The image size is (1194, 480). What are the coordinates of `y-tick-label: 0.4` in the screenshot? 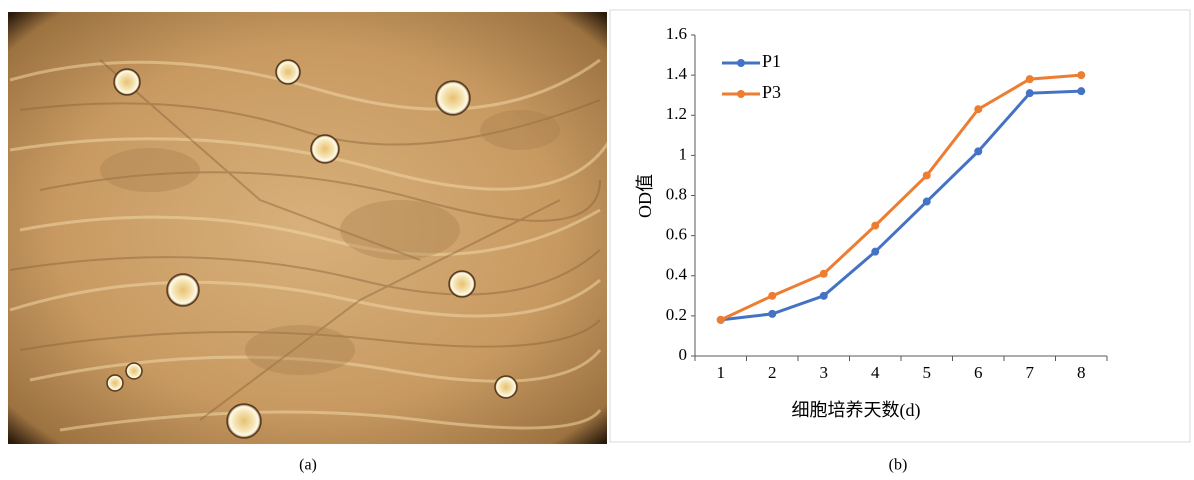 It's located at (677, 274).